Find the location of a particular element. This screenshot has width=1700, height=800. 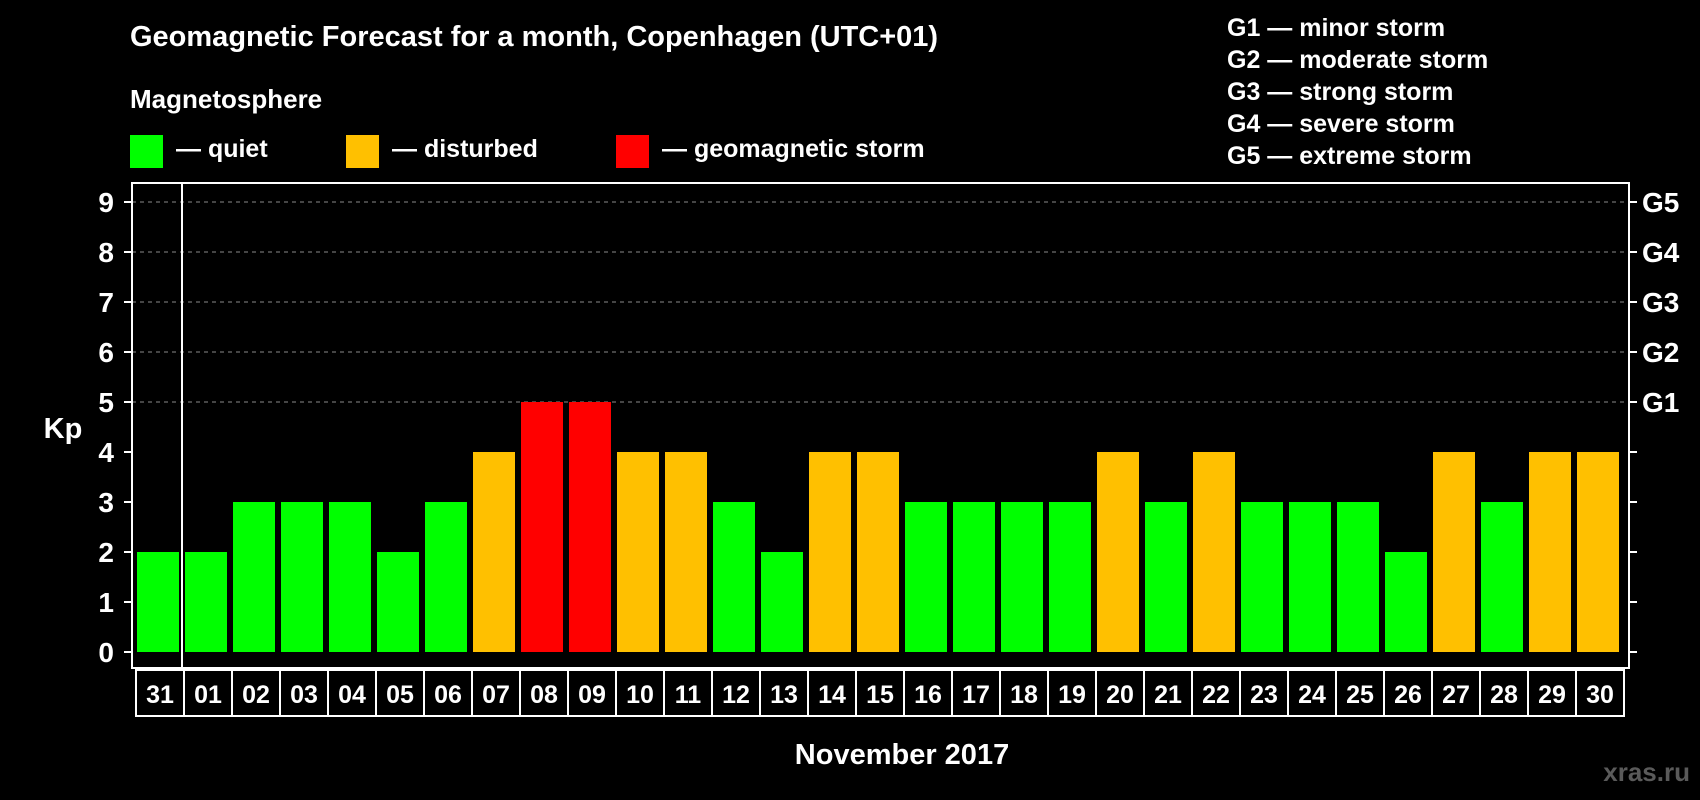

storm-label-g1: G1 is located at coordinates (1660, 402).